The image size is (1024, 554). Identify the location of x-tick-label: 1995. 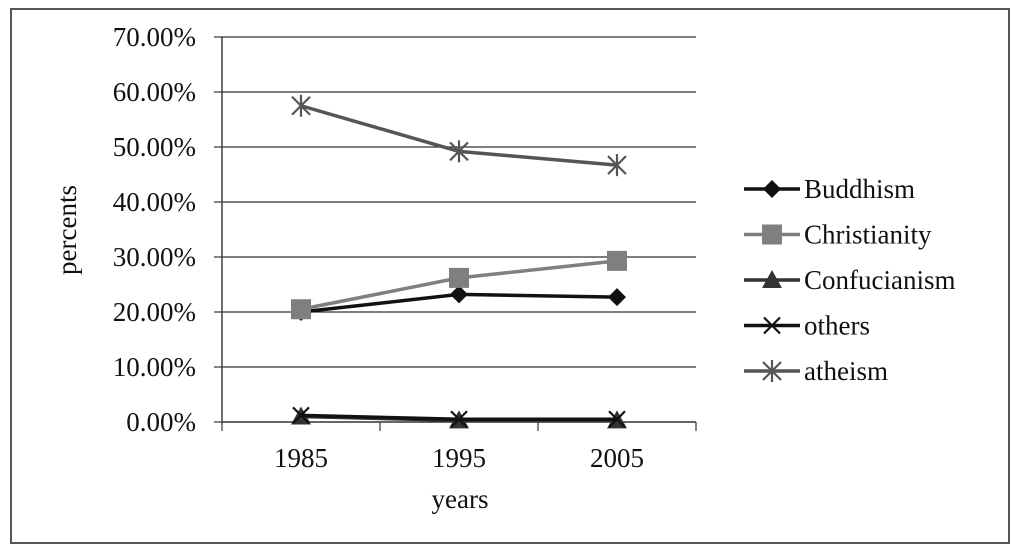
(459, 458).